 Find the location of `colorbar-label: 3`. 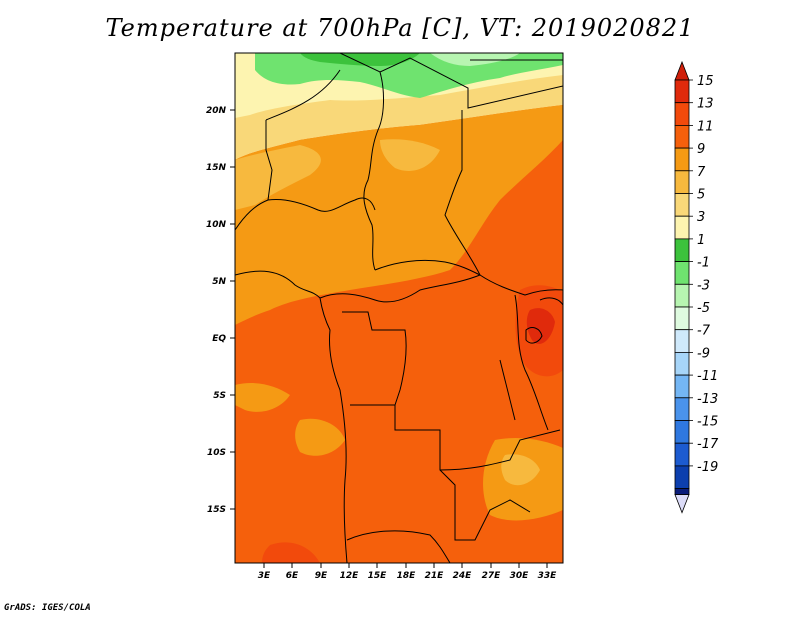

colorbar-label: 3 is located at coordinates (701, 217).